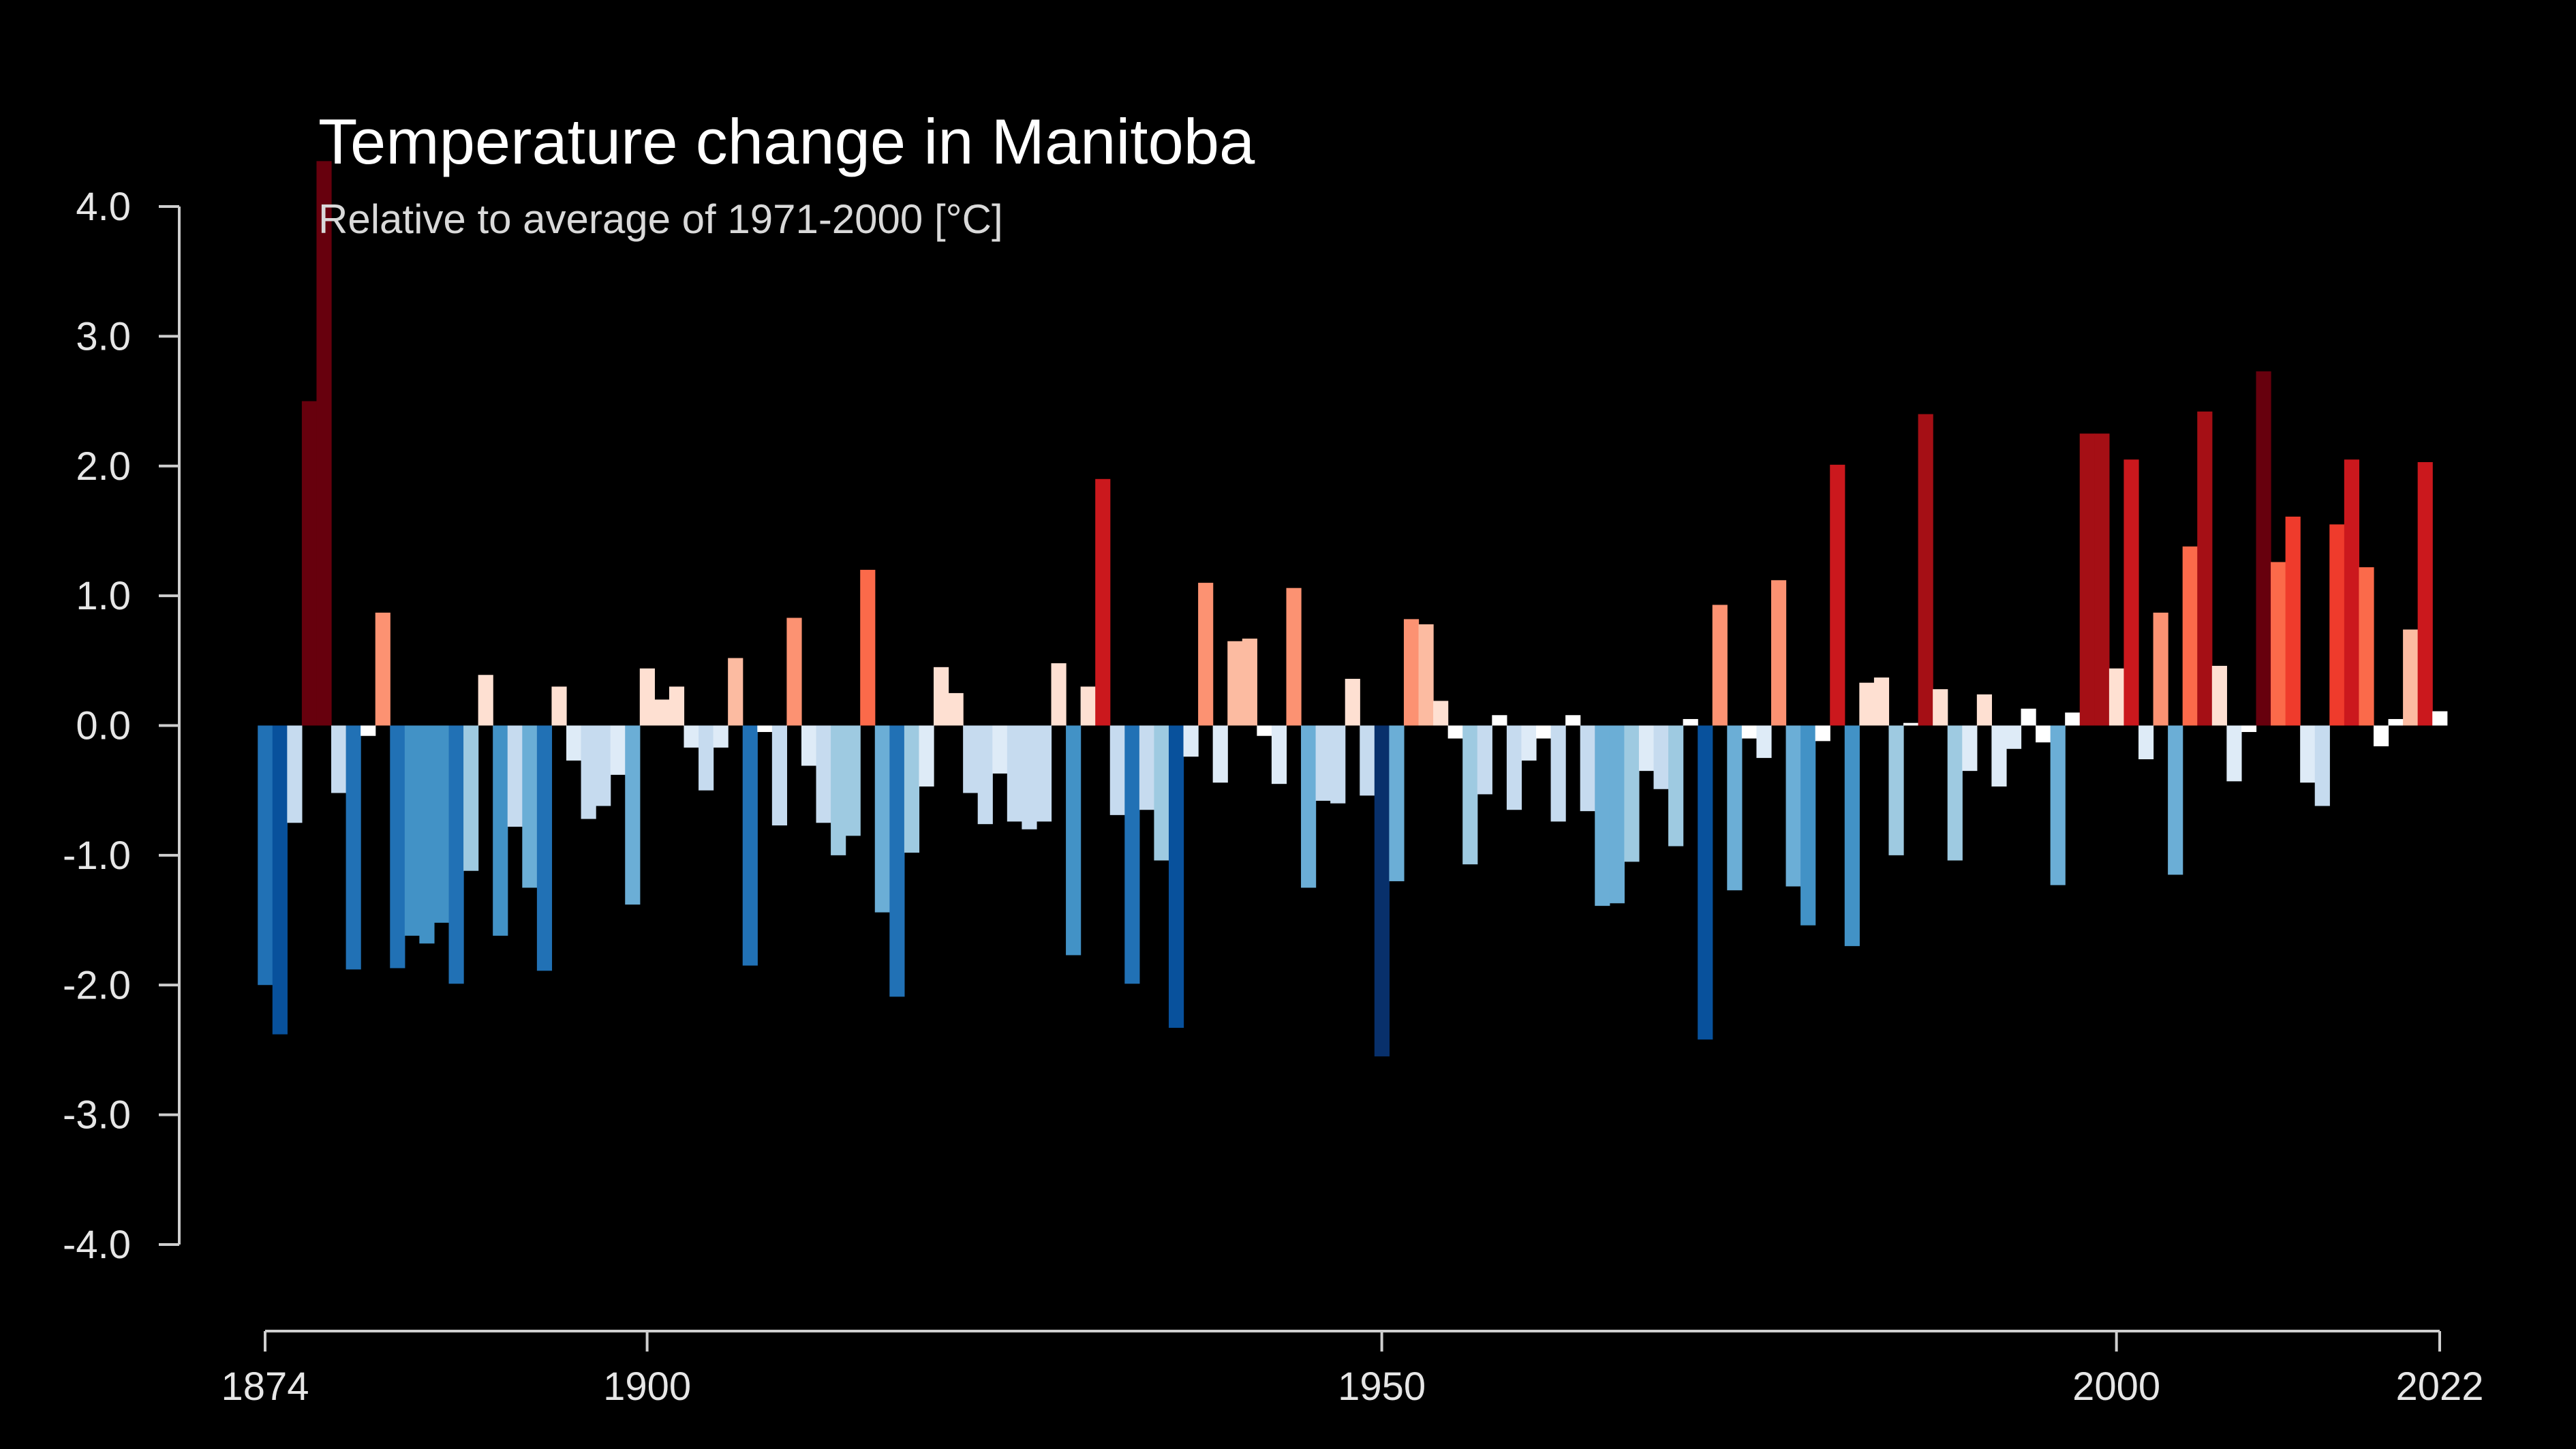 This screenshot has width=2576, height=1449. What do you see at coordinates (2352, 592) in the screenshot?
I see `bar-2016` at bounding box center [2352, 592].